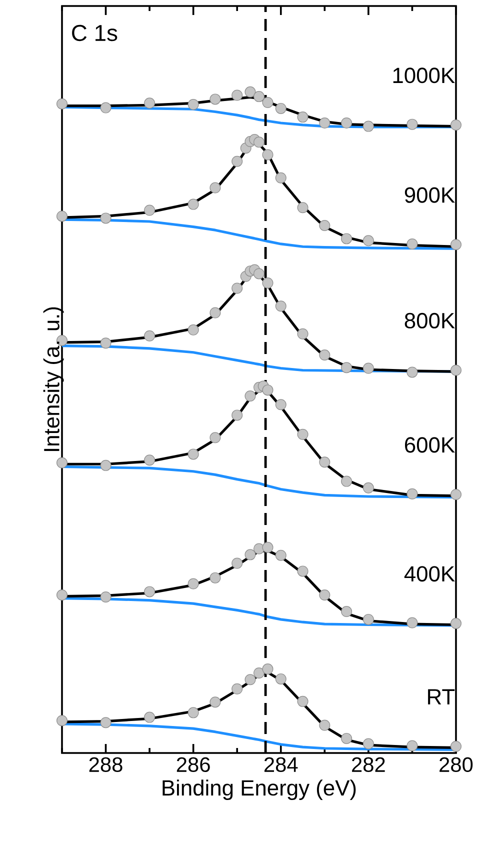  Describe the element at coordinates (429, 574) in the screenshot. I see `series-label: 400K` at that location.